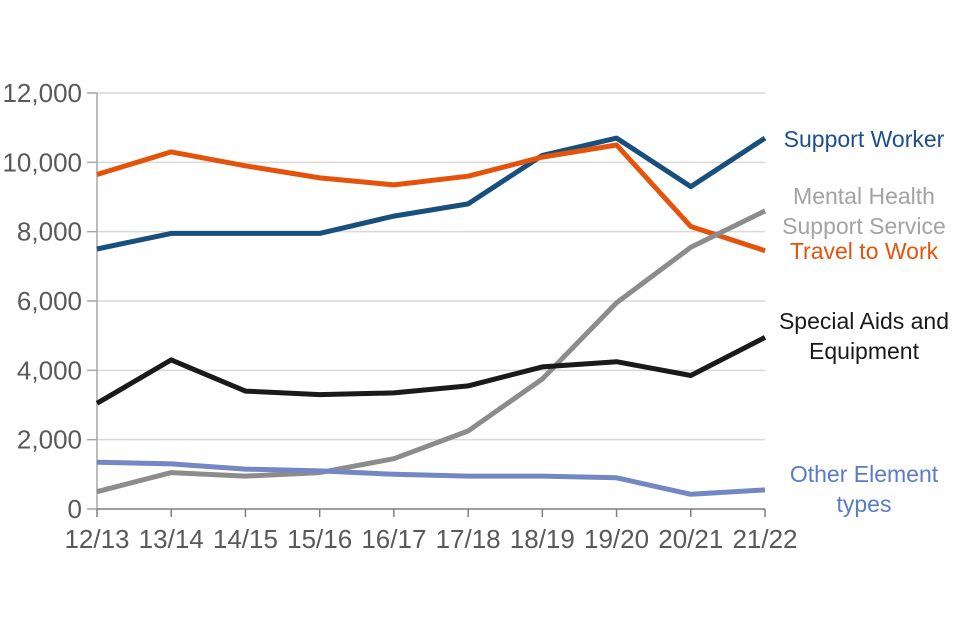 This screenshot has width=960, height=640. Describe the element at coordinates (431, 478) in the screenshot. I see `series-line-other-element-types` at that location.